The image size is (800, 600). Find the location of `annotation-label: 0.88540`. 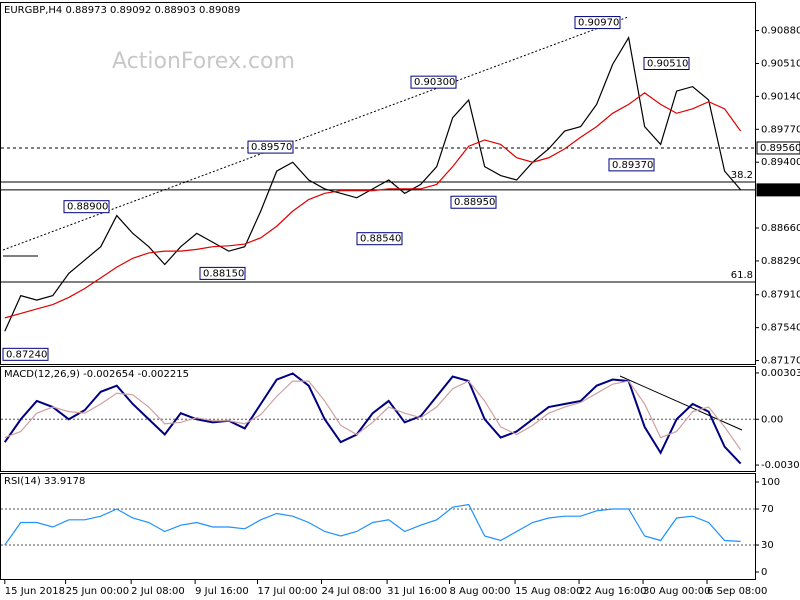

annotation-label: 0.88540 is located at coordinates (380, 239).